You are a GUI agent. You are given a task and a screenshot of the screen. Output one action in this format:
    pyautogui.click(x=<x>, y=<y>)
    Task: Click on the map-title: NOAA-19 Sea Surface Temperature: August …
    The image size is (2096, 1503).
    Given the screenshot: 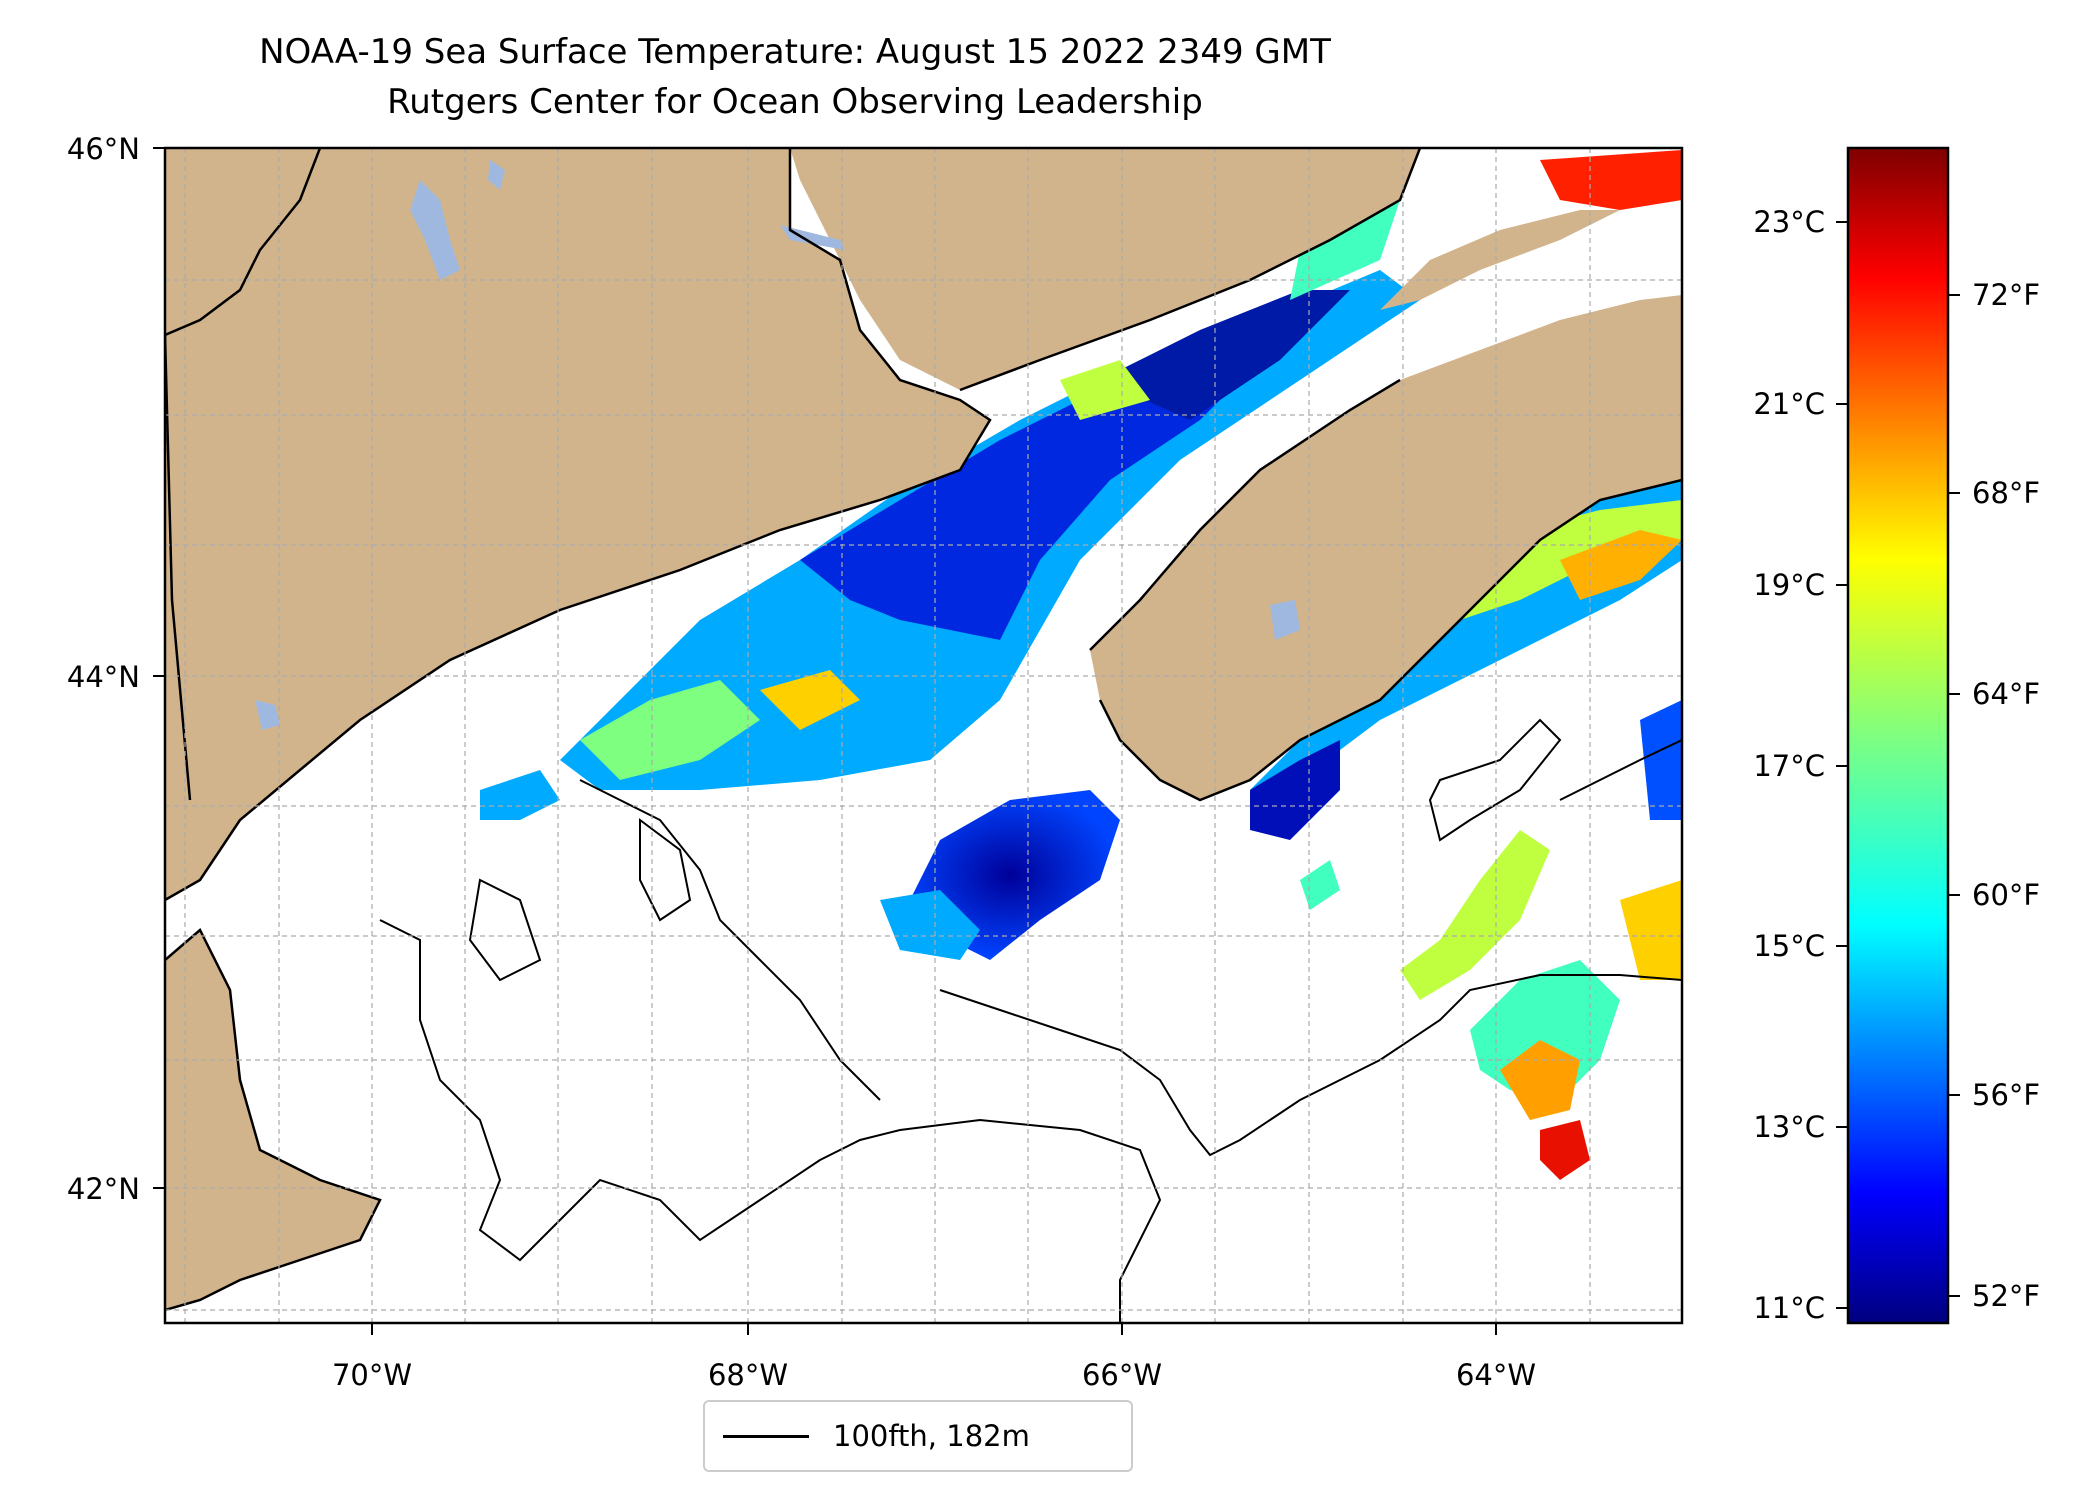 What is the action you would take?
    pyautogui.click(x=795, y=52)
    